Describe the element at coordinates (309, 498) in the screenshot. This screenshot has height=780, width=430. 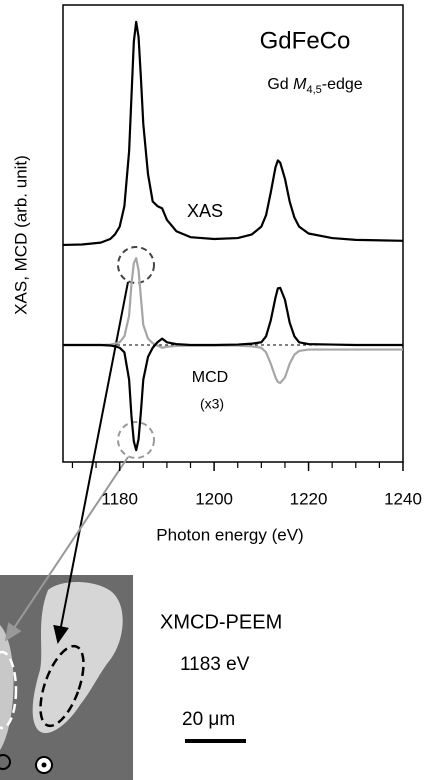
I see `x-tick-label: 1220` at that location.